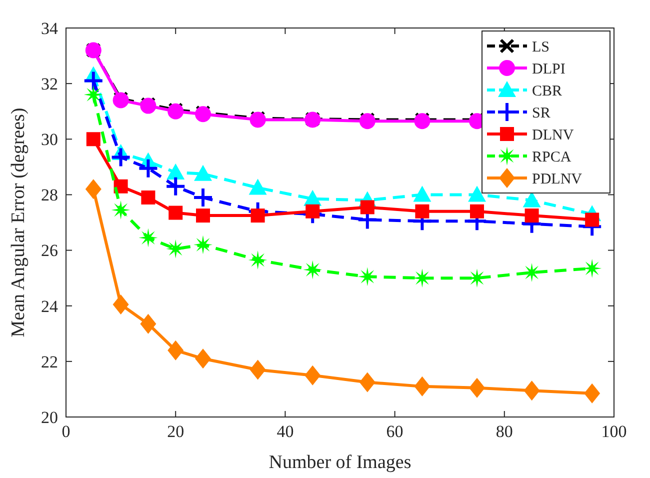  I want to click on legend-label: LS, so click(541, 47).